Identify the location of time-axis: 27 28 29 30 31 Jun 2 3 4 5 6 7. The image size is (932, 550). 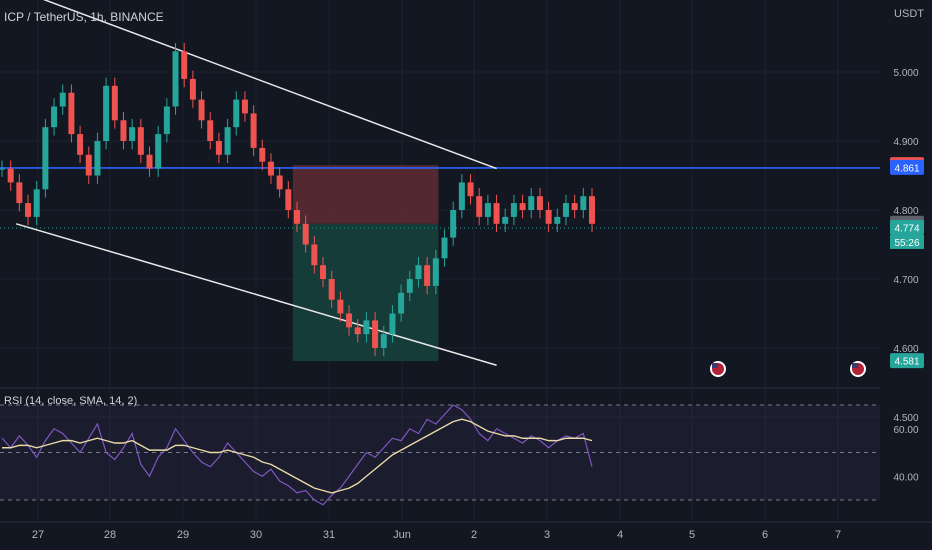
(466, 531).